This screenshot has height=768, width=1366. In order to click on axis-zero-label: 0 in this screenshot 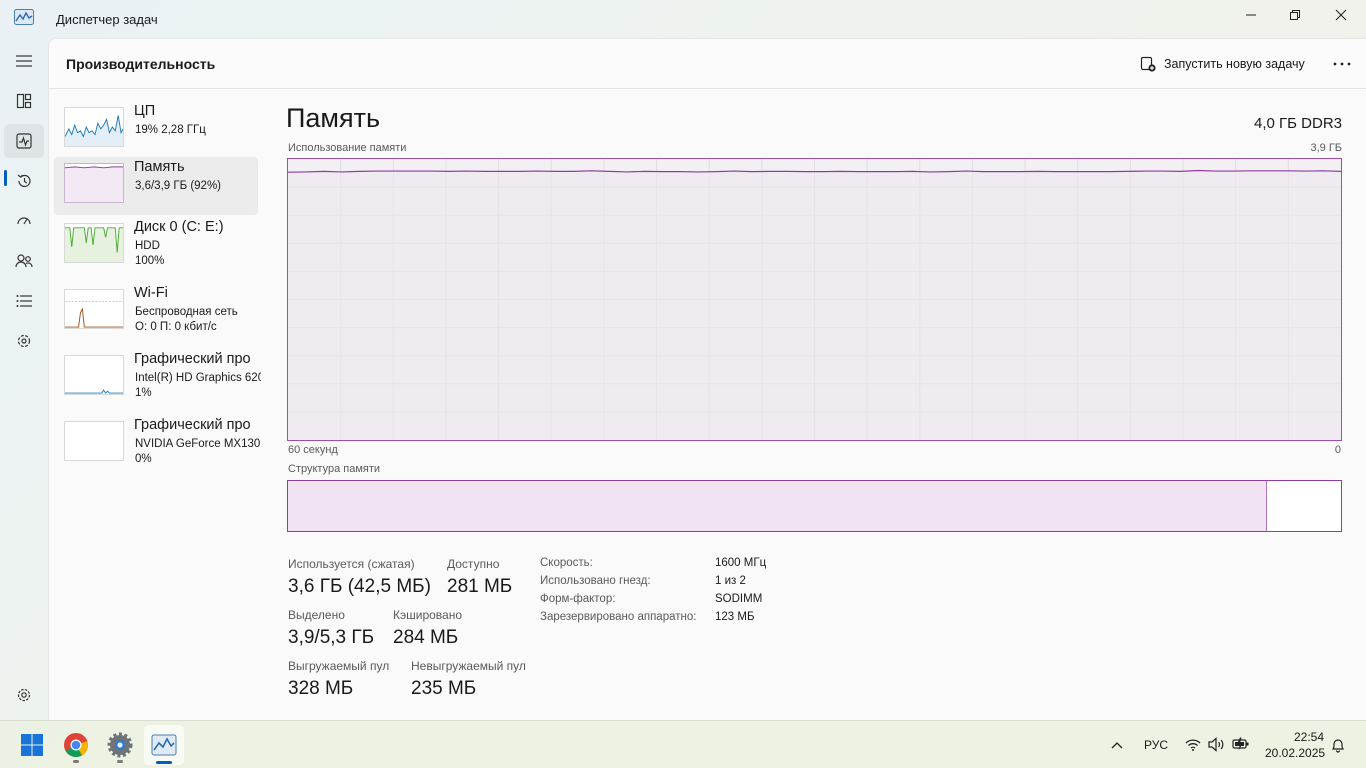, I will do `click(1337, 450)`.